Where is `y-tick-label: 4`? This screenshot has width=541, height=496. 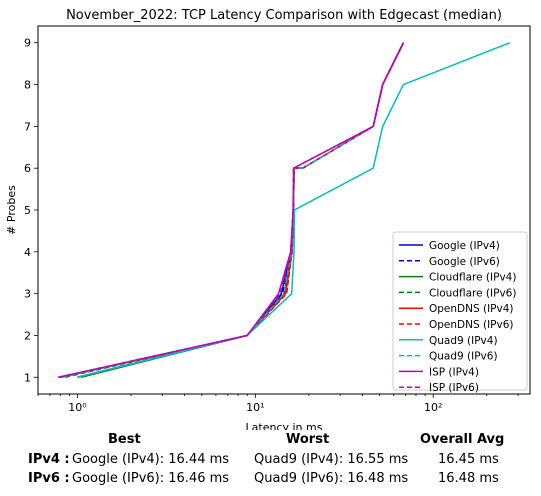
y-tick-label: 4 is located at coordinates (27, 252).